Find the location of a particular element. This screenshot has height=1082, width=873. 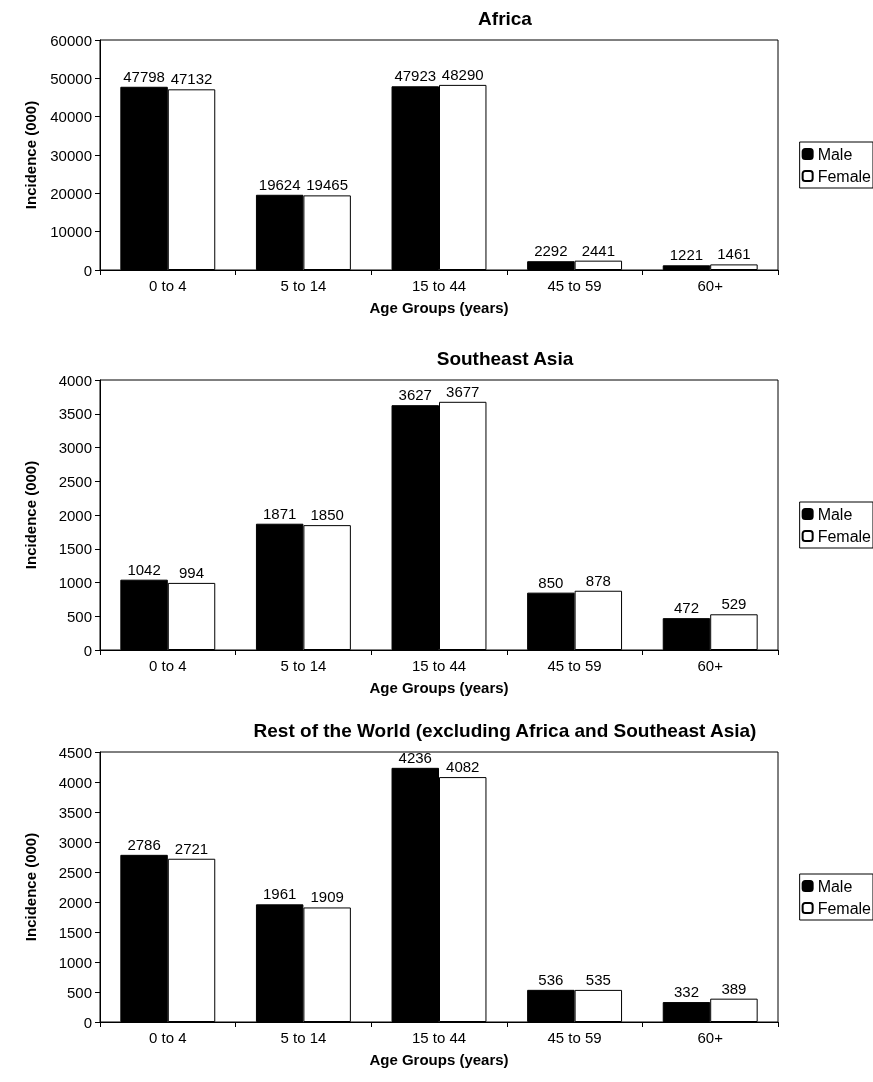

data-label: 2721 is located at coordinates (191, 848).